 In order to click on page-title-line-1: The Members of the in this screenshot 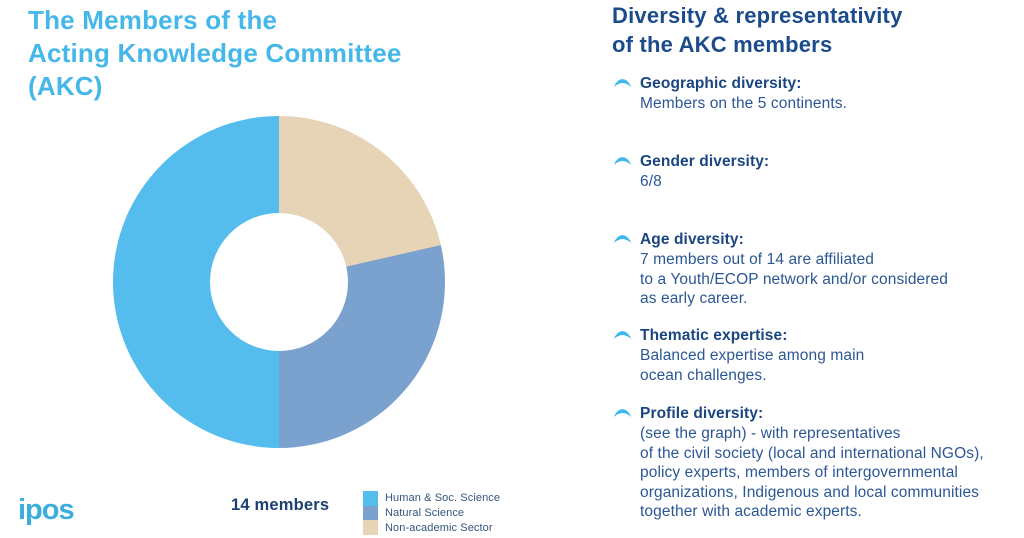, I will do `click(153, 20)`.